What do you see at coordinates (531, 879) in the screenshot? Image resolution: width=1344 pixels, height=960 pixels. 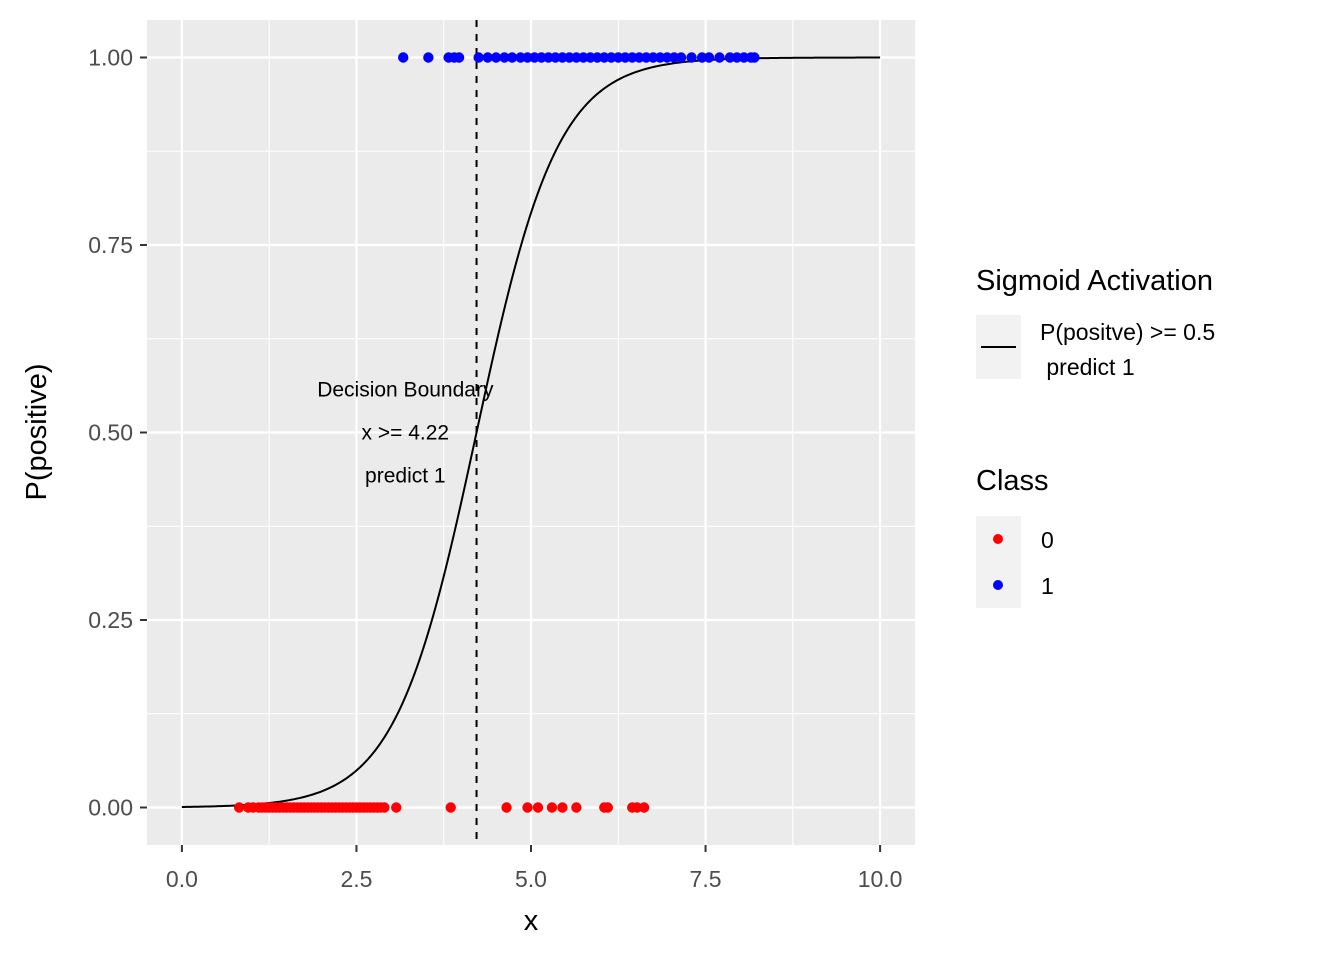 I see `x-tick-label: 5.0` at bounding box center [531, 879].